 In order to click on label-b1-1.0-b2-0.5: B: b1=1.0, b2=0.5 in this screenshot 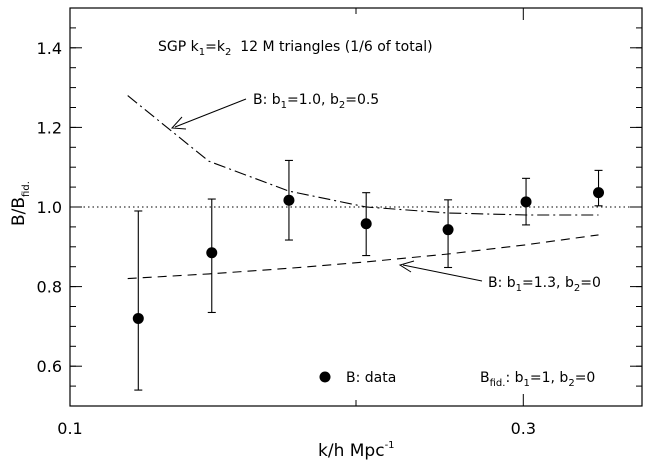, I will do `click(316, 101)`.